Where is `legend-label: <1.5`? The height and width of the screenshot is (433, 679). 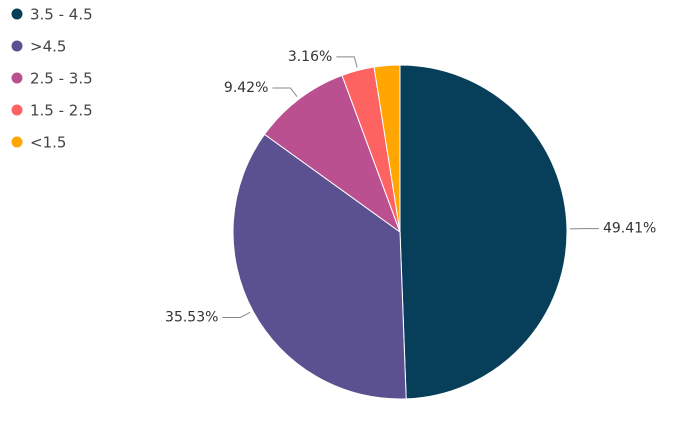 legend-label: <1.5 is located at coordinates (48, 143).